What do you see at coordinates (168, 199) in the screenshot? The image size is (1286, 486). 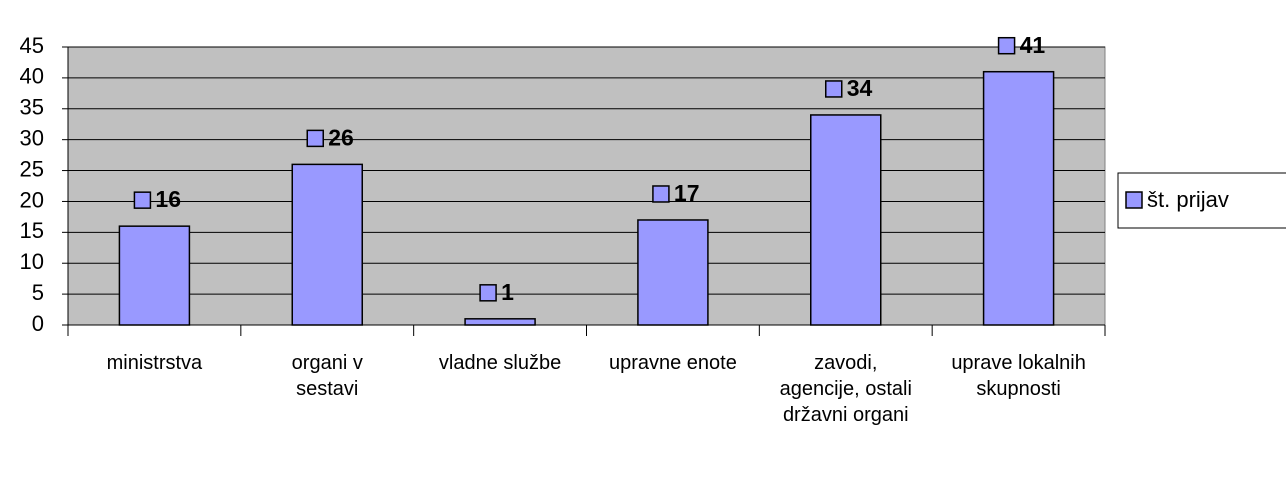 I see `data-label: 16` at bounding box center [168, 199].